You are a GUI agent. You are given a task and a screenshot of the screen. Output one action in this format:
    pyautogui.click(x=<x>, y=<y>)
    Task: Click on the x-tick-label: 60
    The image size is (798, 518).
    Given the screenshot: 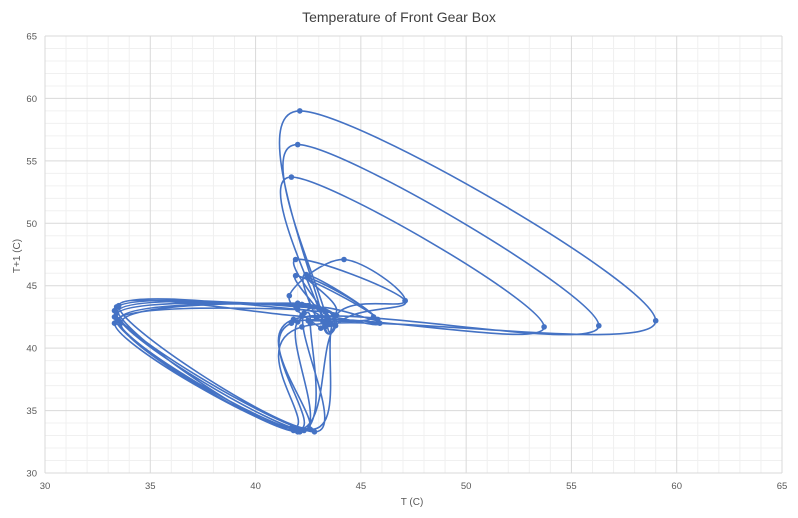 What is the action you would take?
    pyautogui.click(x=676, y=486)
    